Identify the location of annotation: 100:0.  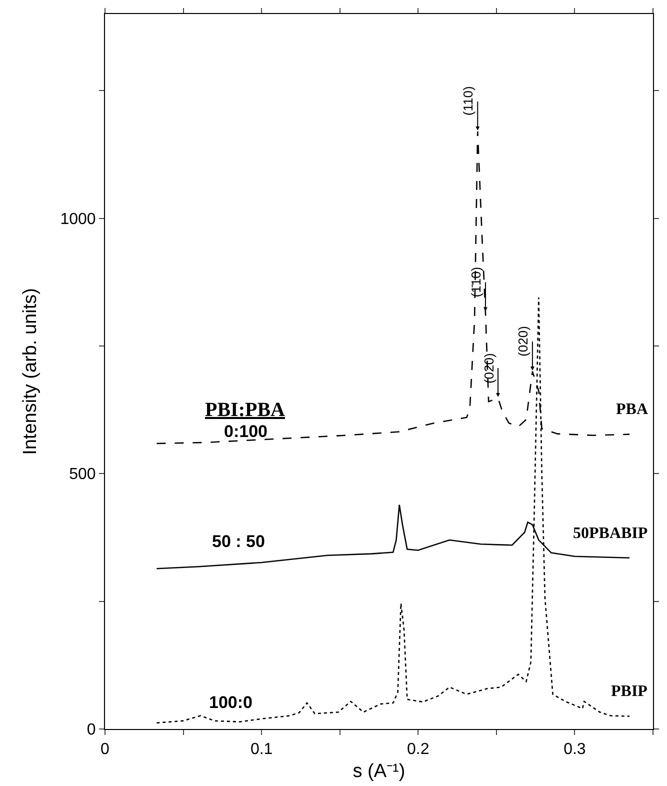
(230, 702).